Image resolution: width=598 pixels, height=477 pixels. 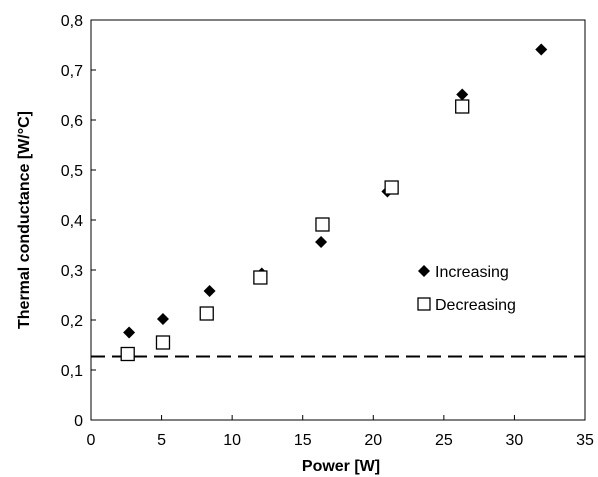 What do you see at coordinates (72, 271) in the screenshot?
I see `y-tick-label: 0,3` at bounding box center [72, 271].